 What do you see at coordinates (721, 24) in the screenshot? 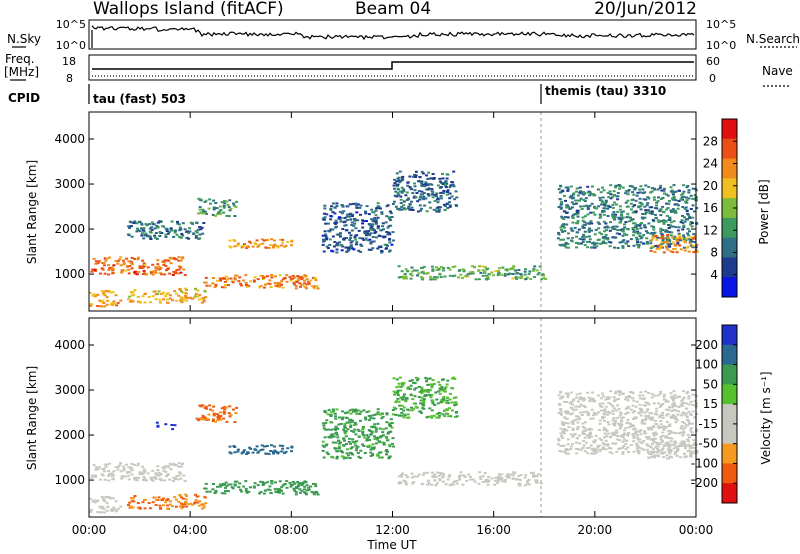
I see `nsearch-tick-top: 10^5` at bounding box center [721, 24].